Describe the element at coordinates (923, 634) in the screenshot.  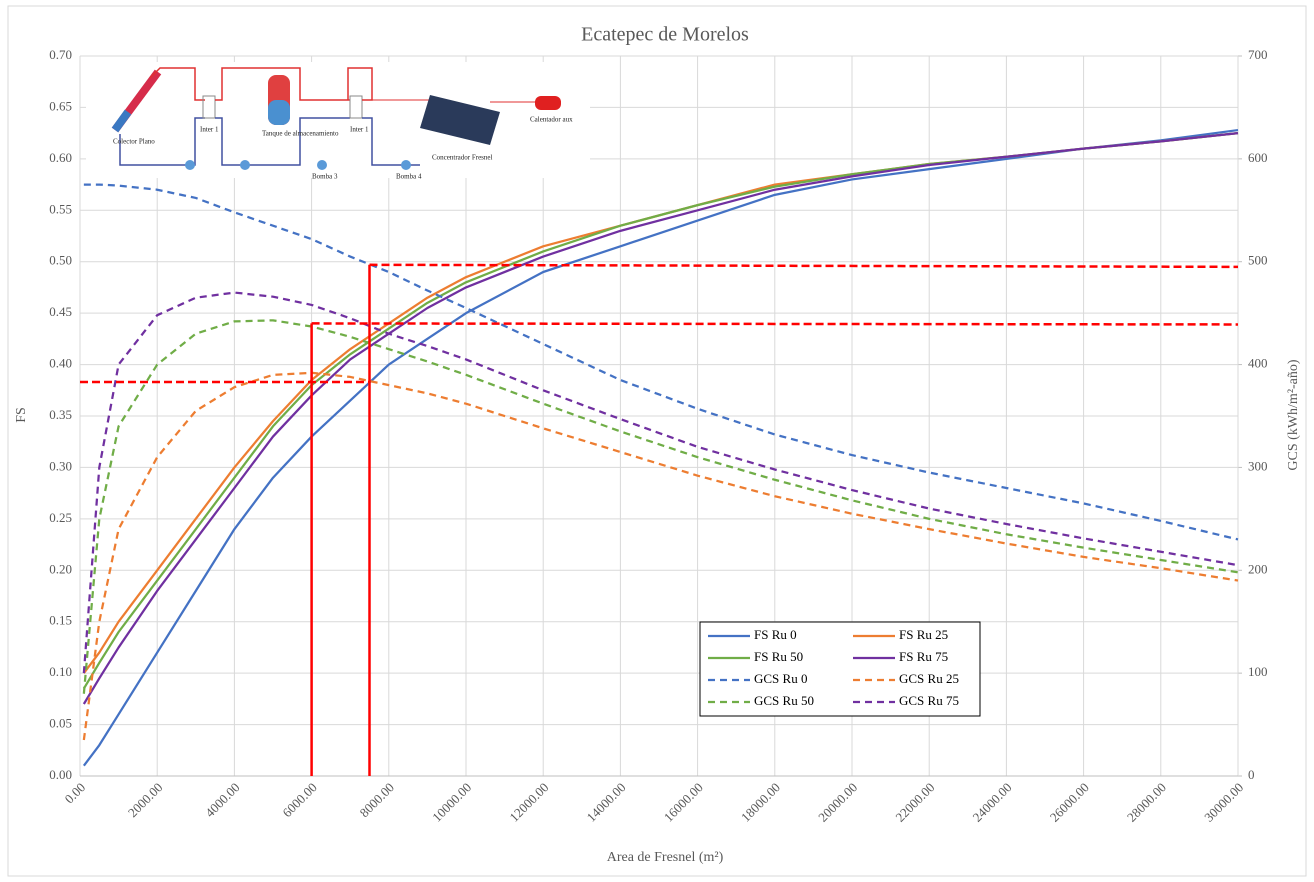
I see `legend-label: FS Ru 25` at that location.